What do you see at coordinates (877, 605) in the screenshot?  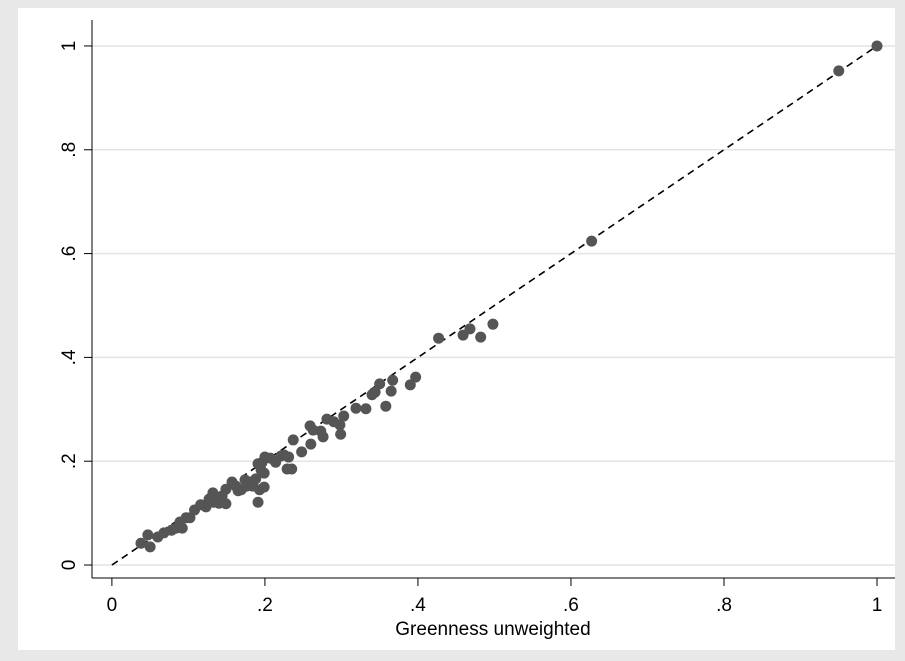 I see `x-tick-label: 1` at bounding box center [877, 605].